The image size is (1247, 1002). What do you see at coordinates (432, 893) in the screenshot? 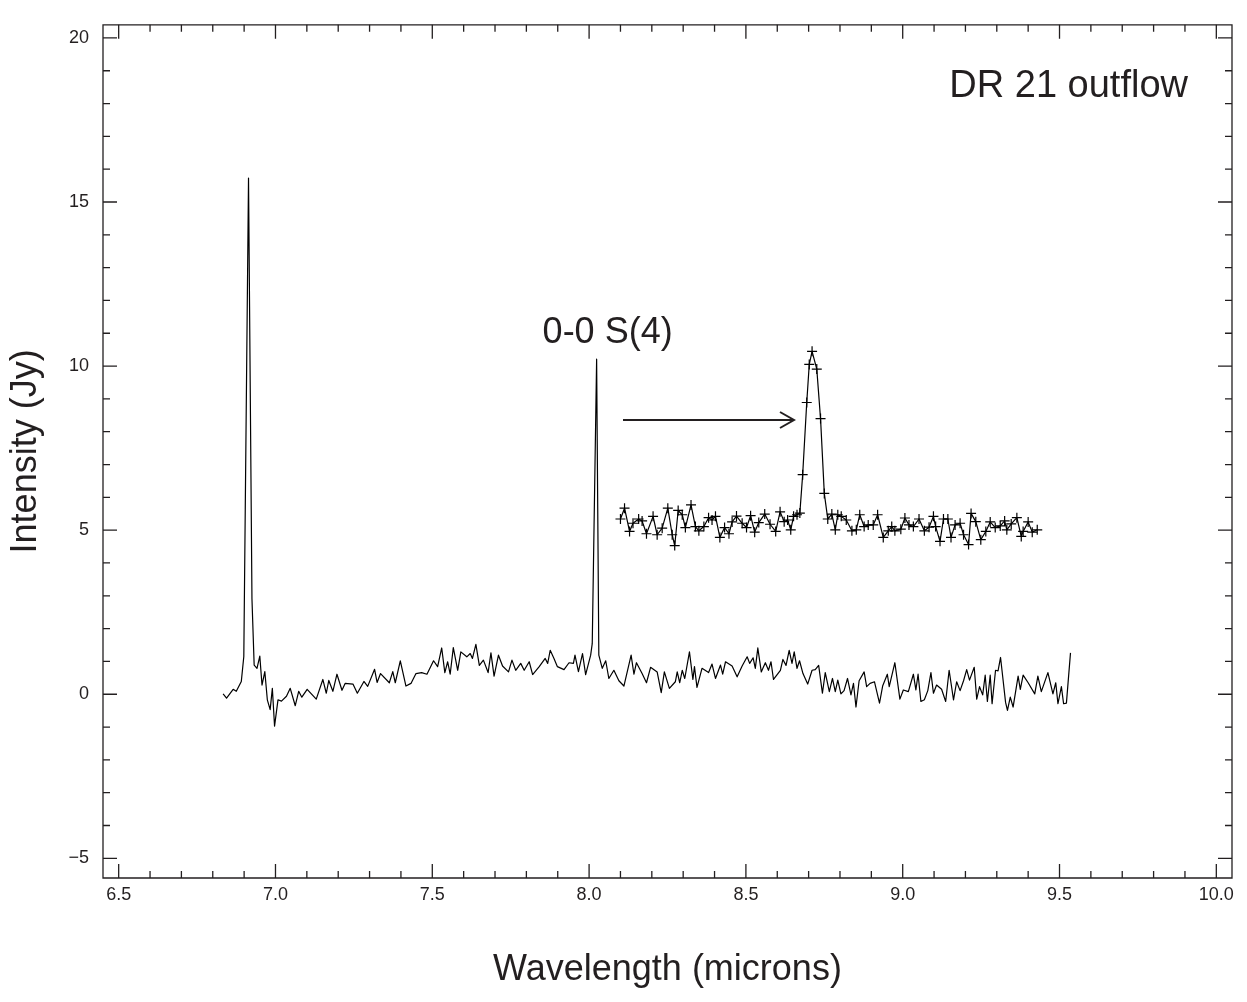
I see `x-tick-label: 7.5` at bounding box center [432, 893].